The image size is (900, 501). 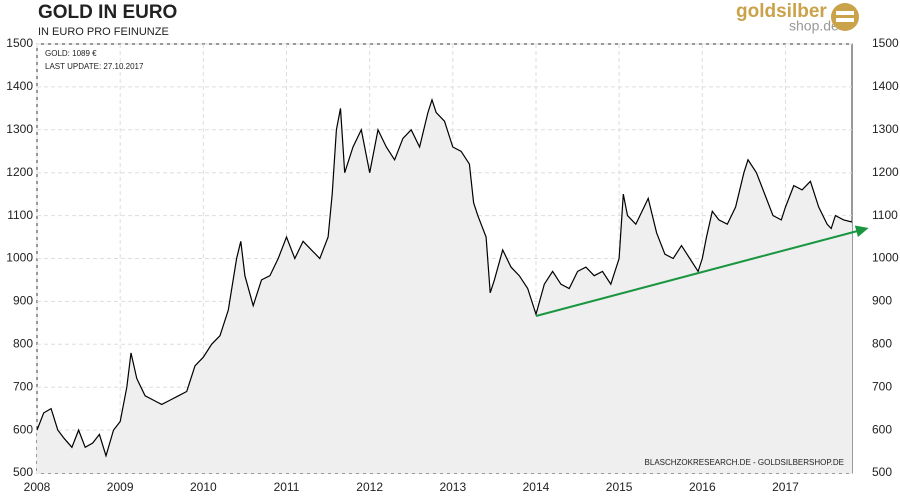 I want to click on y-tick-label: 600, so click(x=23, y=429).